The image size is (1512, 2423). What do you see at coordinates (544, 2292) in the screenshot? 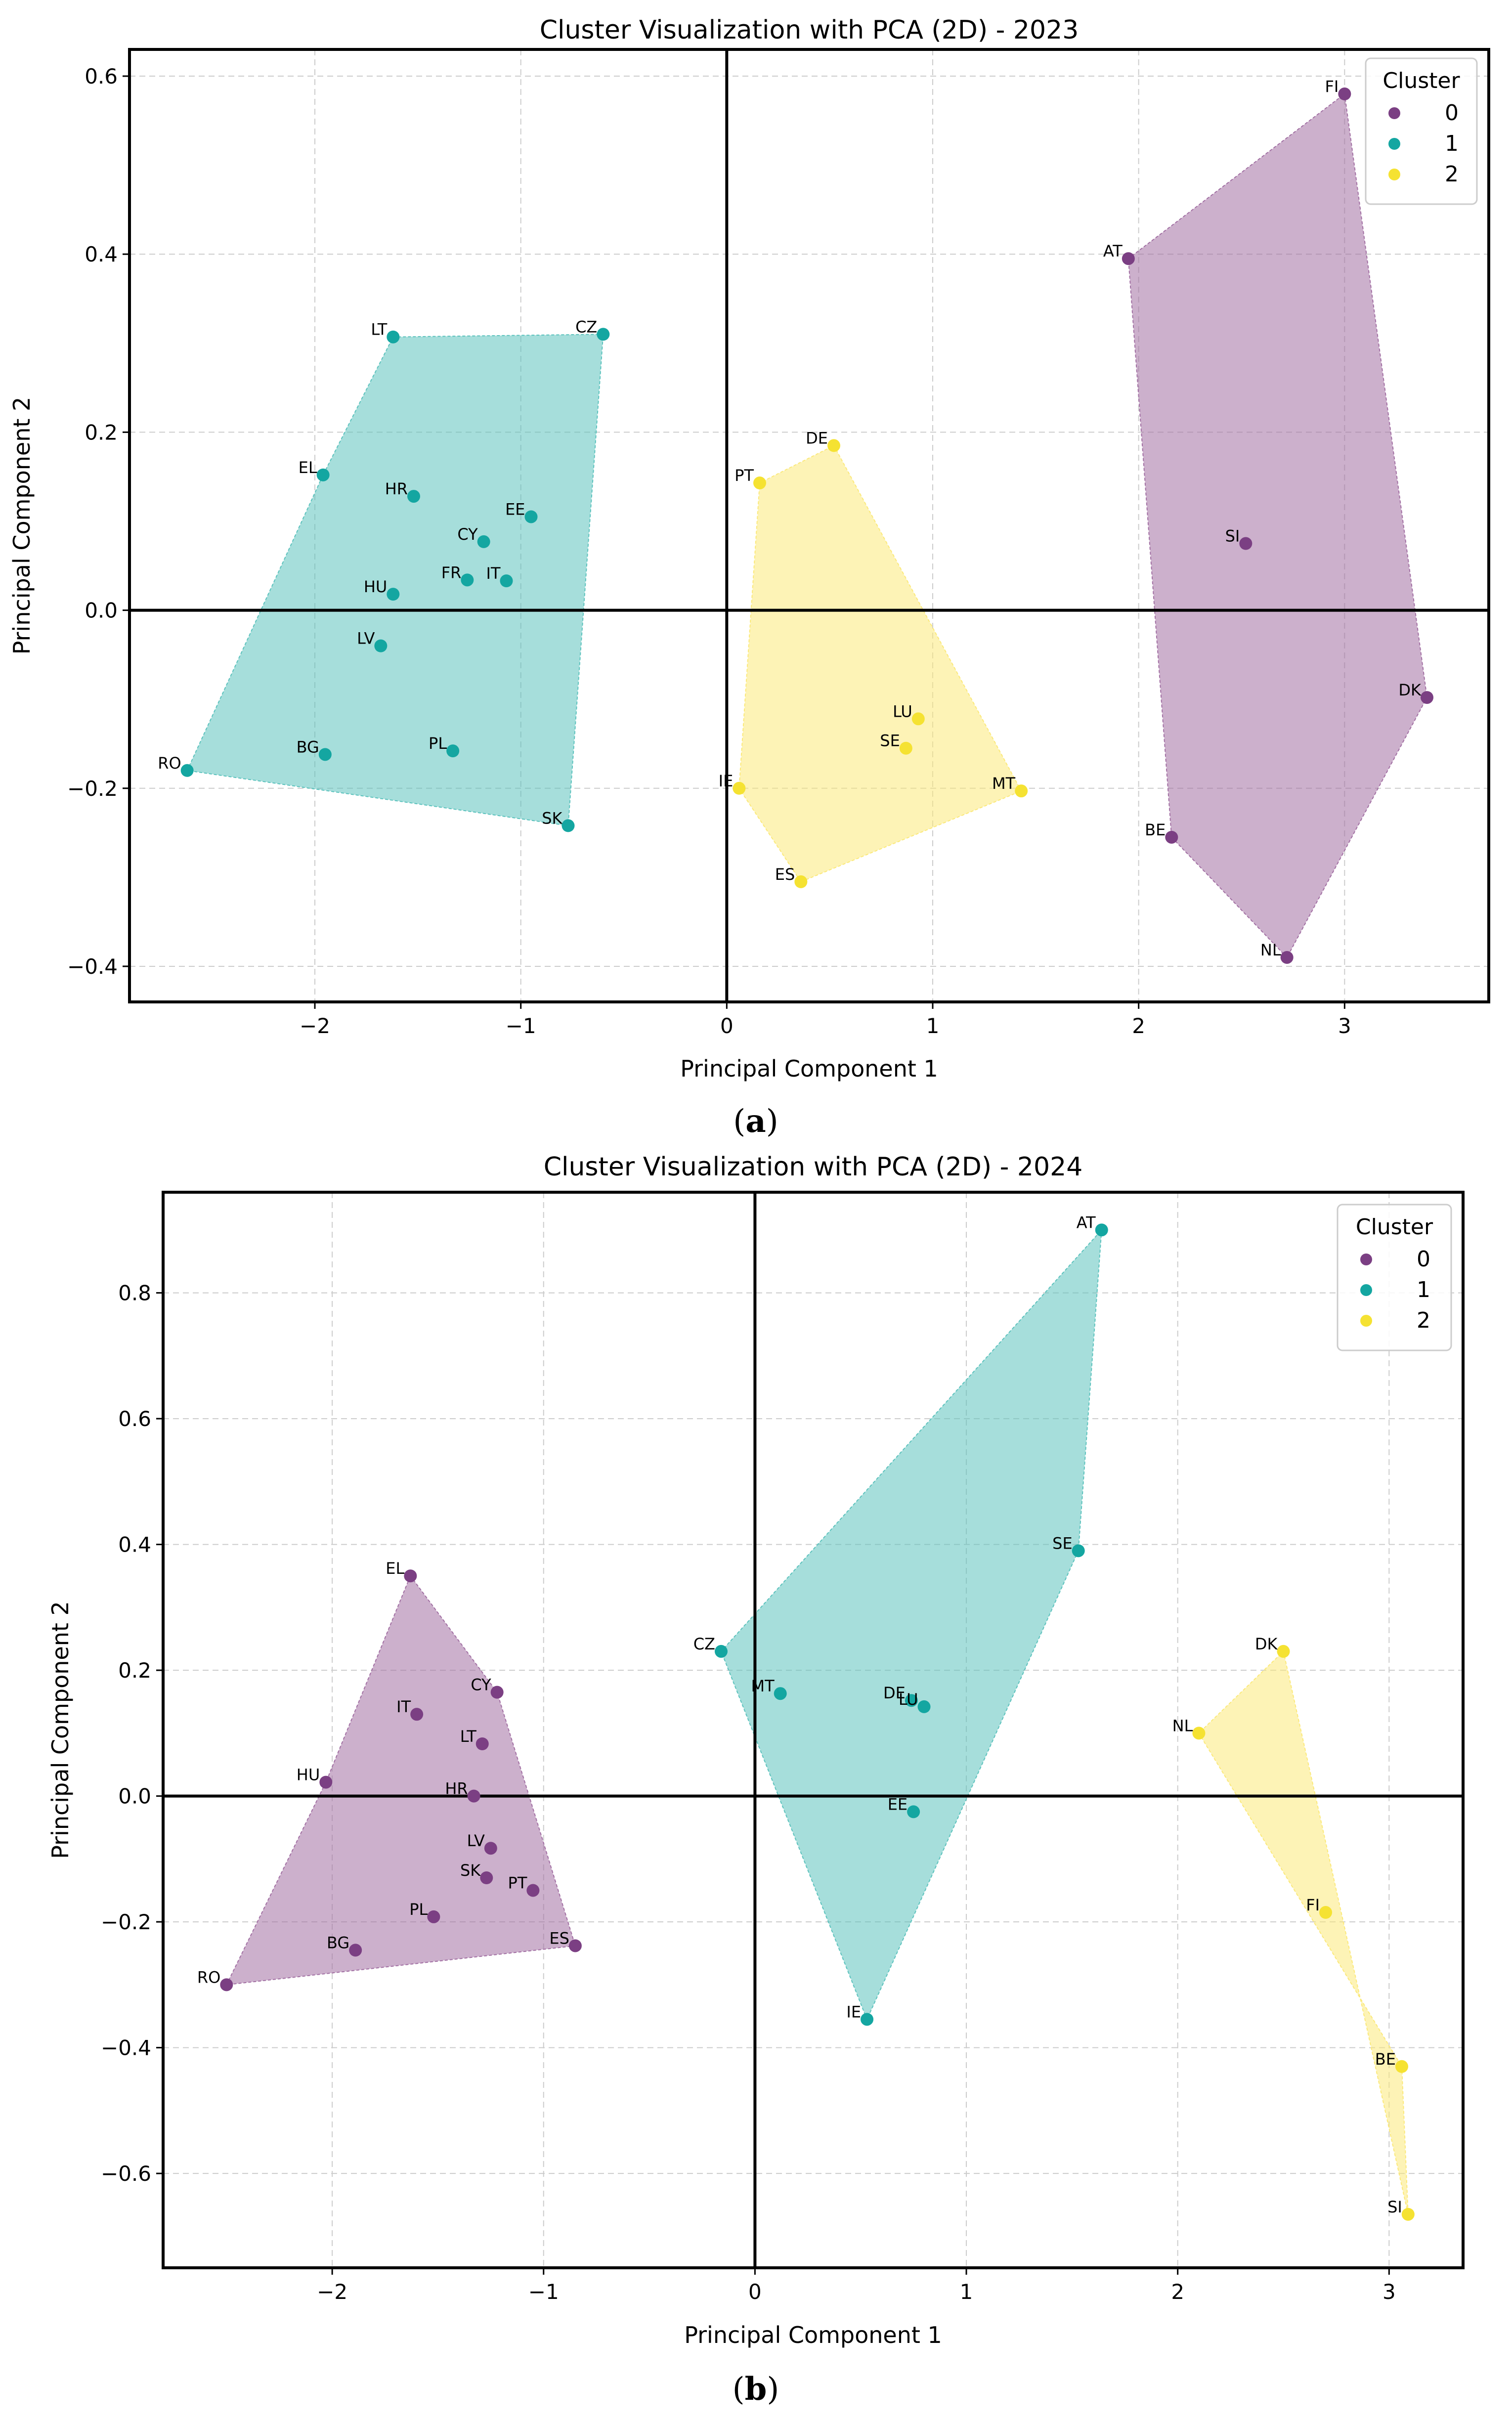
I see `x-tick-label: −1` at bounding box center [544, 2292].